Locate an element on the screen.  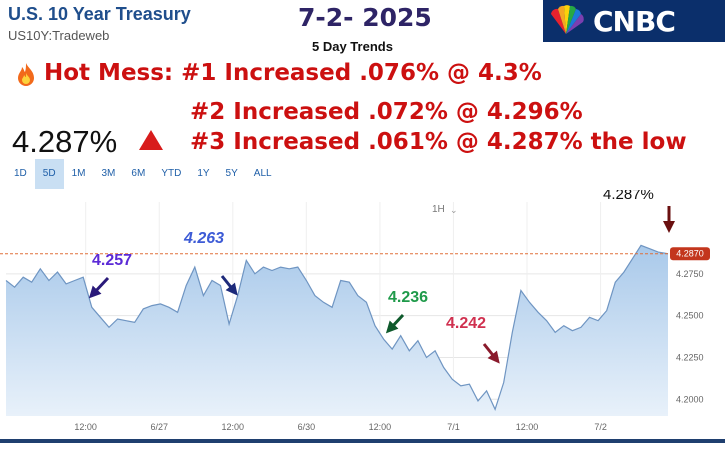
range-tab-5y: 5Y is located at coordinates (231, 173).